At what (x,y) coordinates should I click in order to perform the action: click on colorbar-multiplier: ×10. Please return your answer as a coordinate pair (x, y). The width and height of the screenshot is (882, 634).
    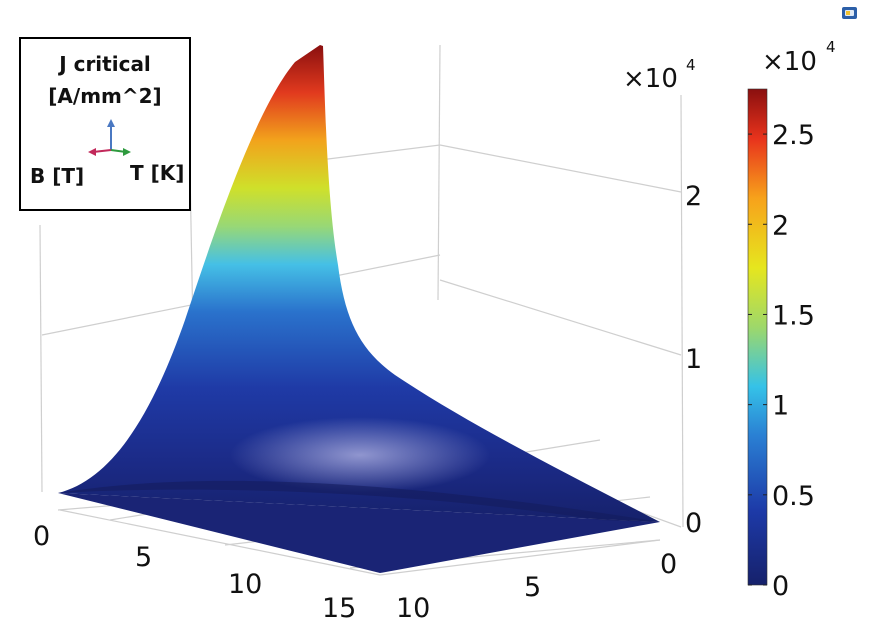
    Looking at the image, I should click on (789, 62).